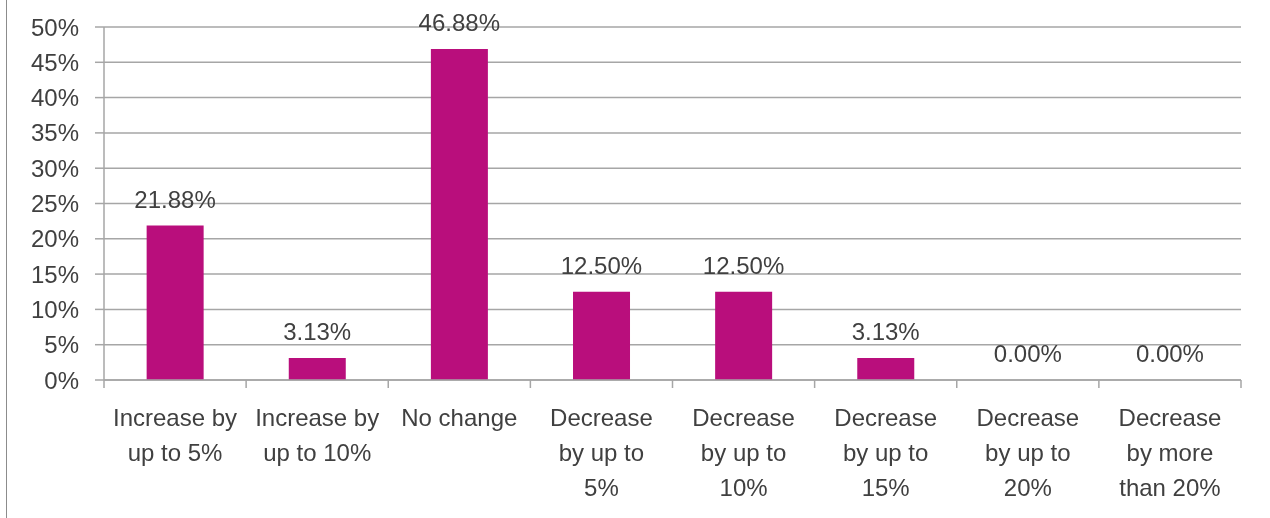  What do you see at coordinates (459, 23) in the screenshot?
I see `data-label: 46.88%` at bounding box center [459, 23].